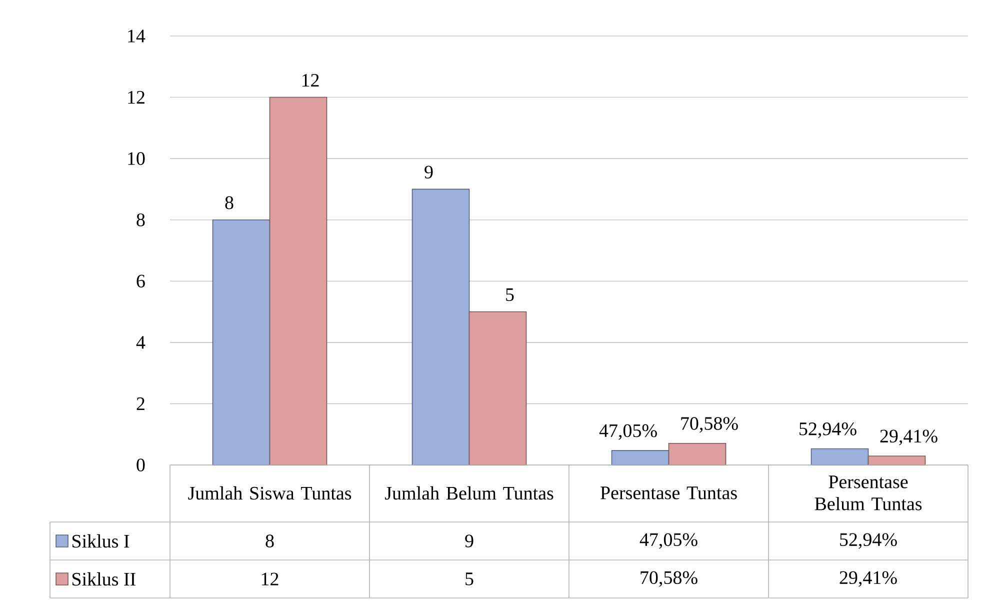  What do you see at coordinates (868, 493) in the screenshot?
I see `x-tick-label: Persentase Belum Tuntas` at bounding box center [868, 493].